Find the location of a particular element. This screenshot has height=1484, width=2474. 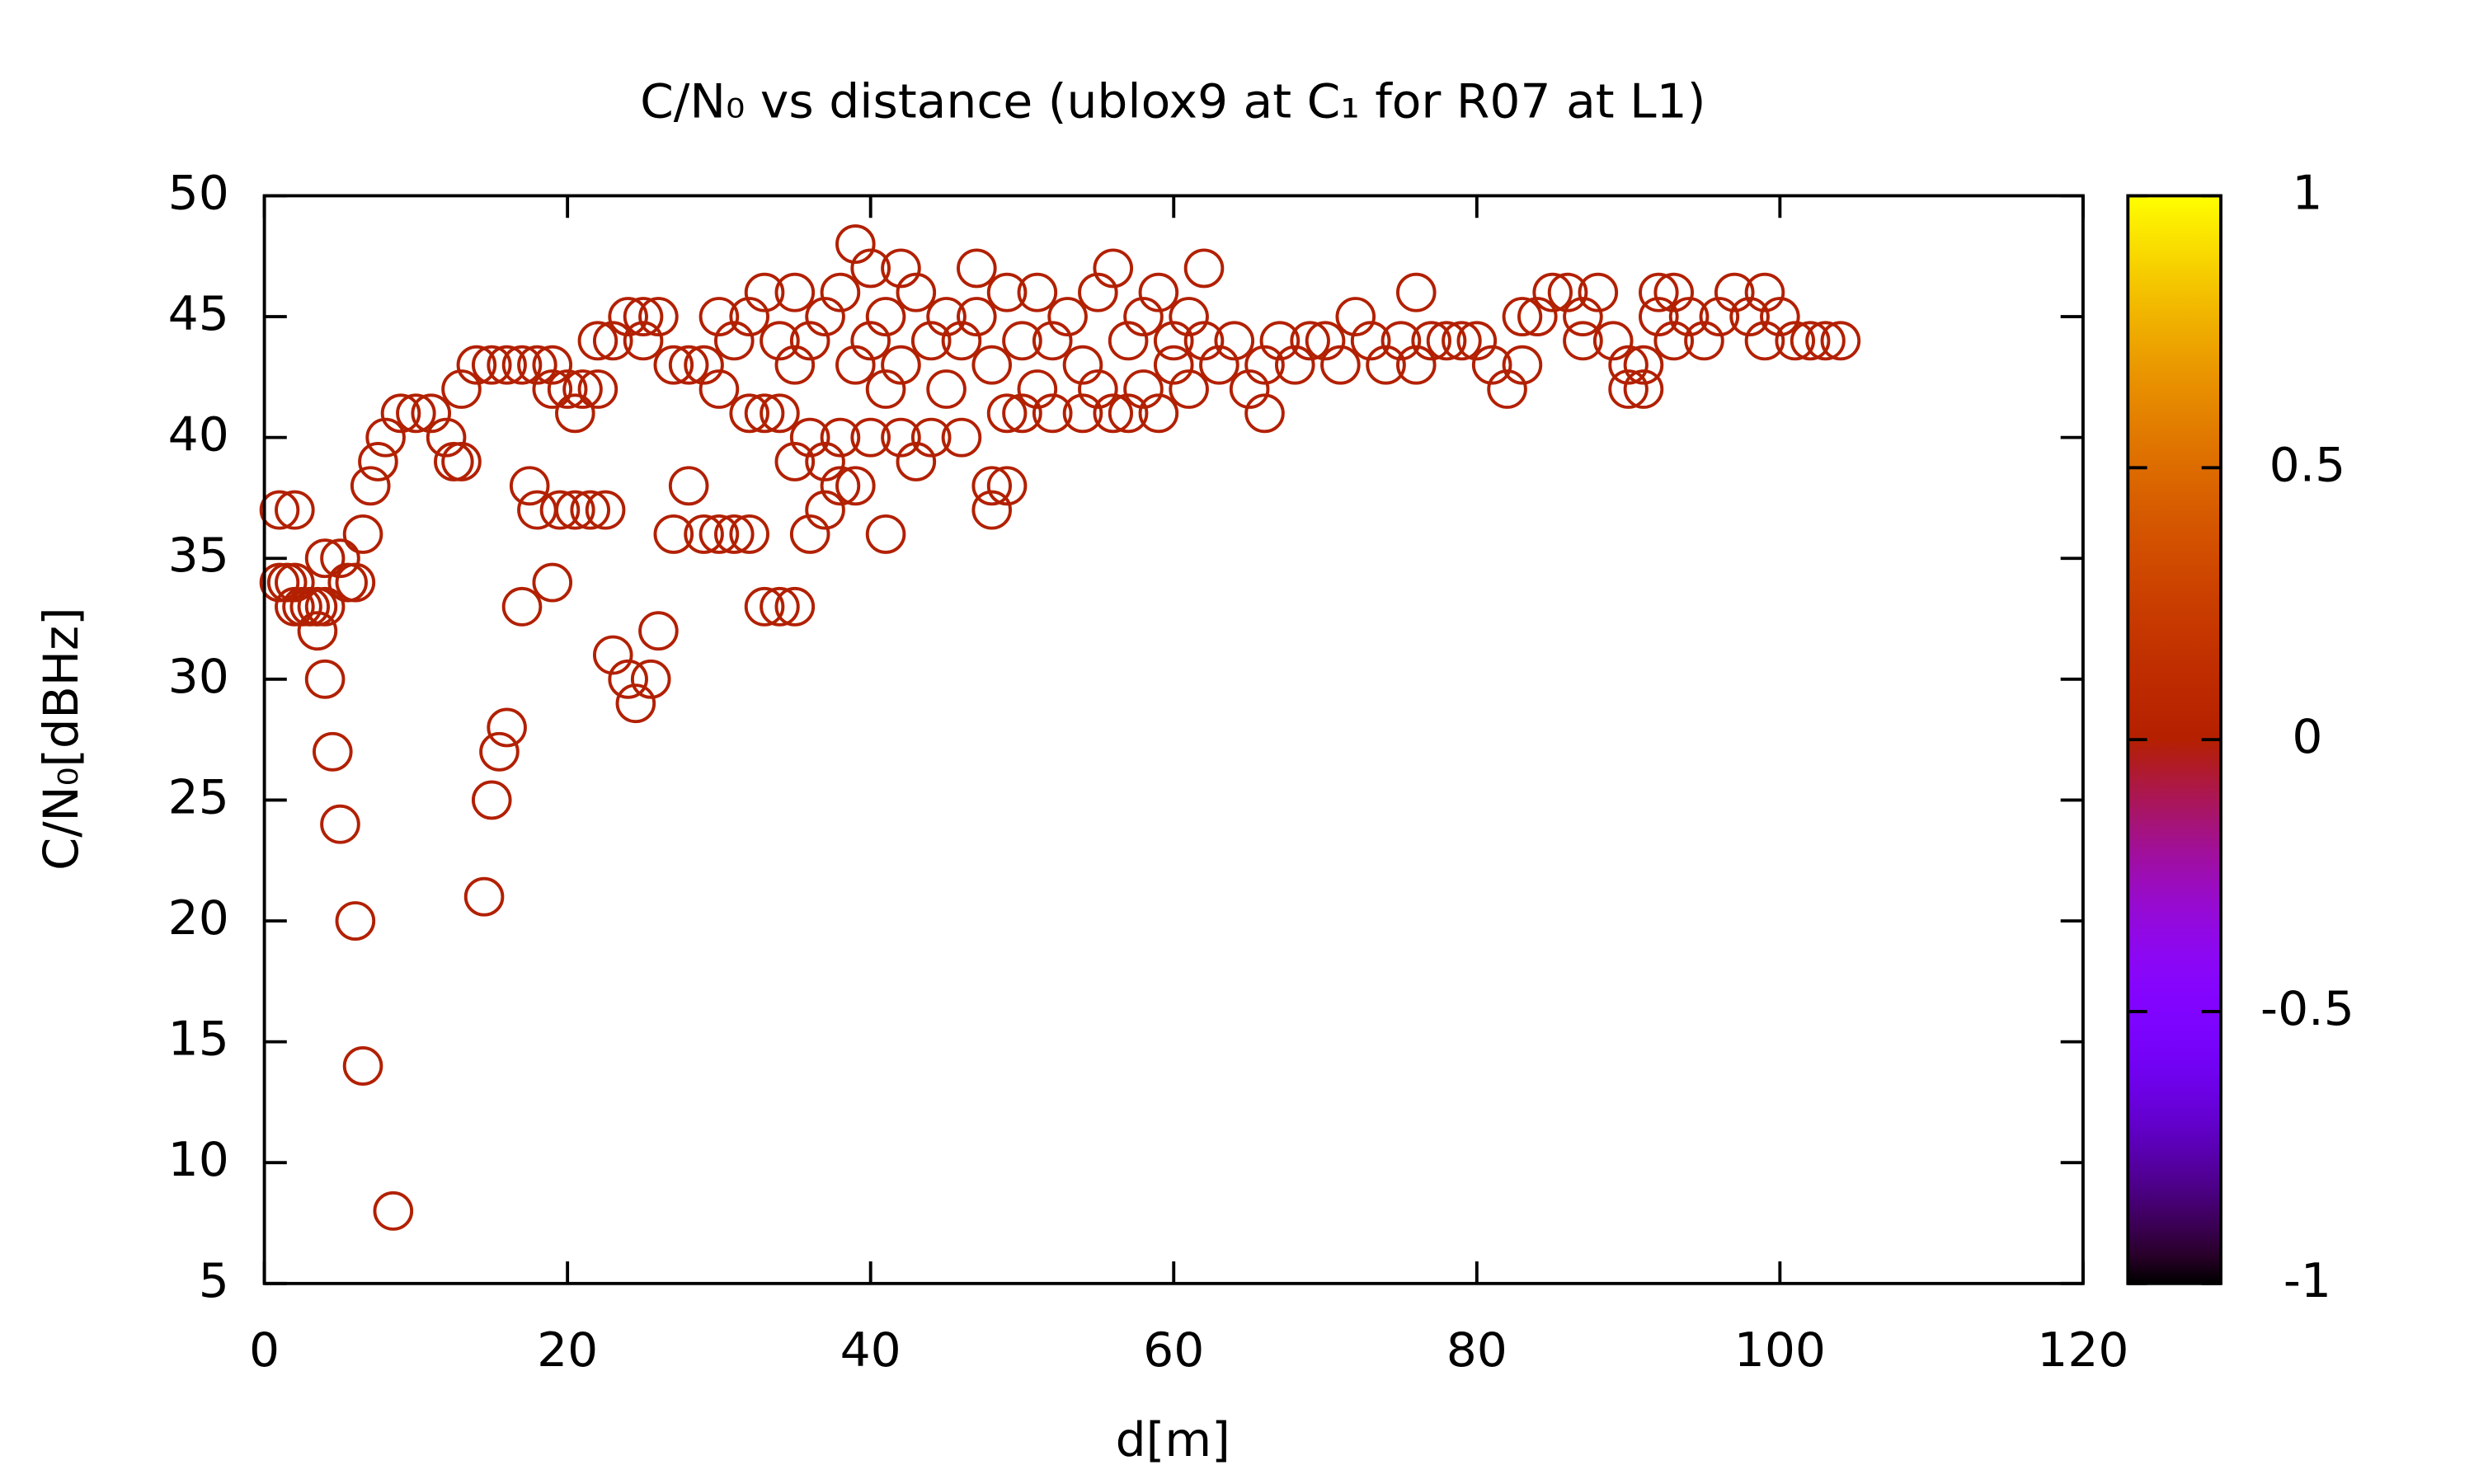

x-tick-label: 100 is located at coordinates (1780, 1350).